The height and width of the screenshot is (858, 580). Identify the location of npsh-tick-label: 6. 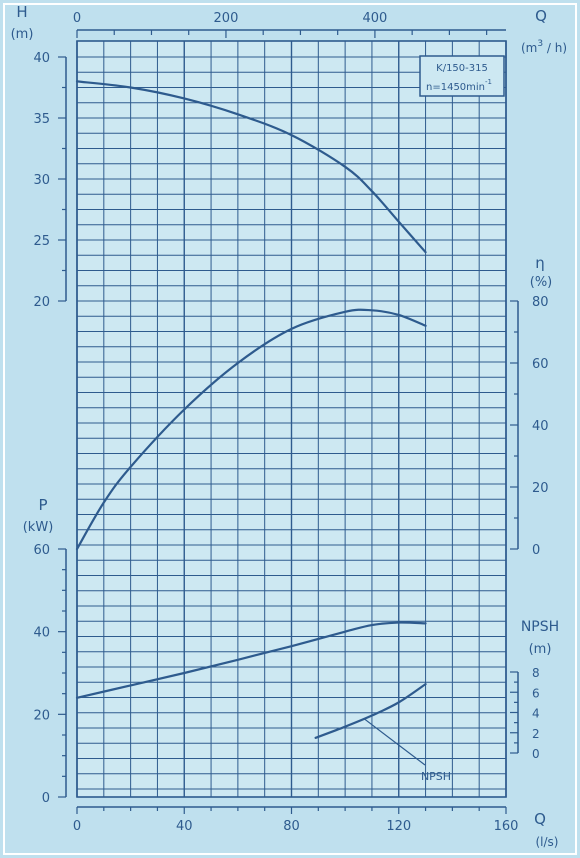
(536, 693).